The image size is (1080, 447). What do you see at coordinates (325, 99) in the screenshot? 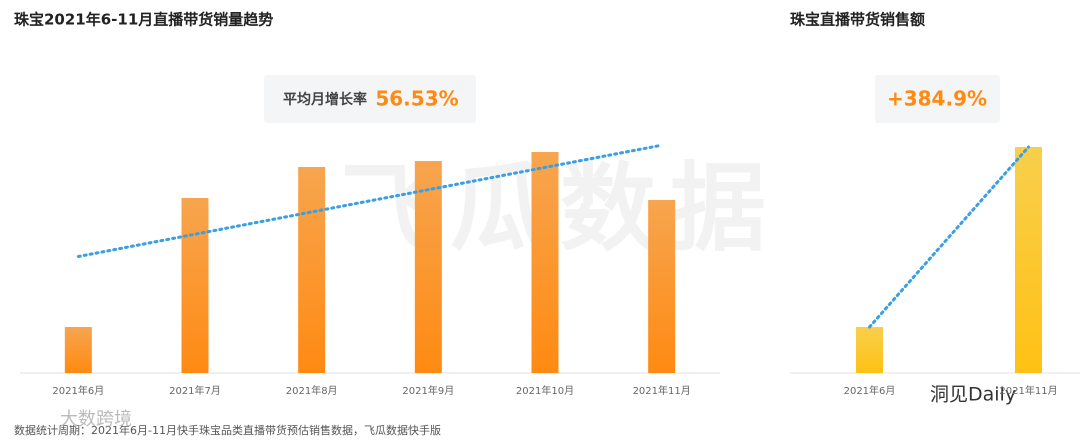
I see `annotation-label: 平均月增长率` at bounding box center [325, 99].